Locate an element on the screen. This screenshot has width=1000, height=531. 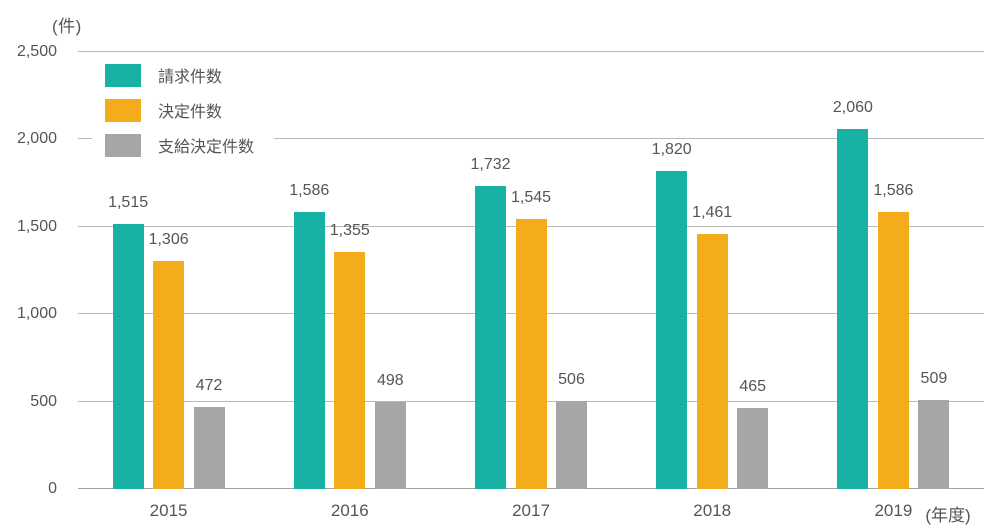
bar-value-label: 1,545 is located at coordinates (531, 197).